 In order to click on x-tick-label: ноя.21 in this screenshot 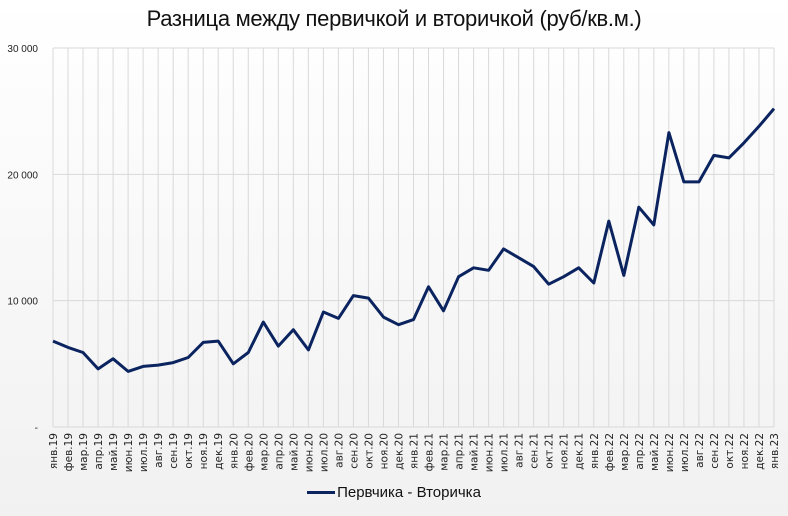, I will do `click(565, 451)`.